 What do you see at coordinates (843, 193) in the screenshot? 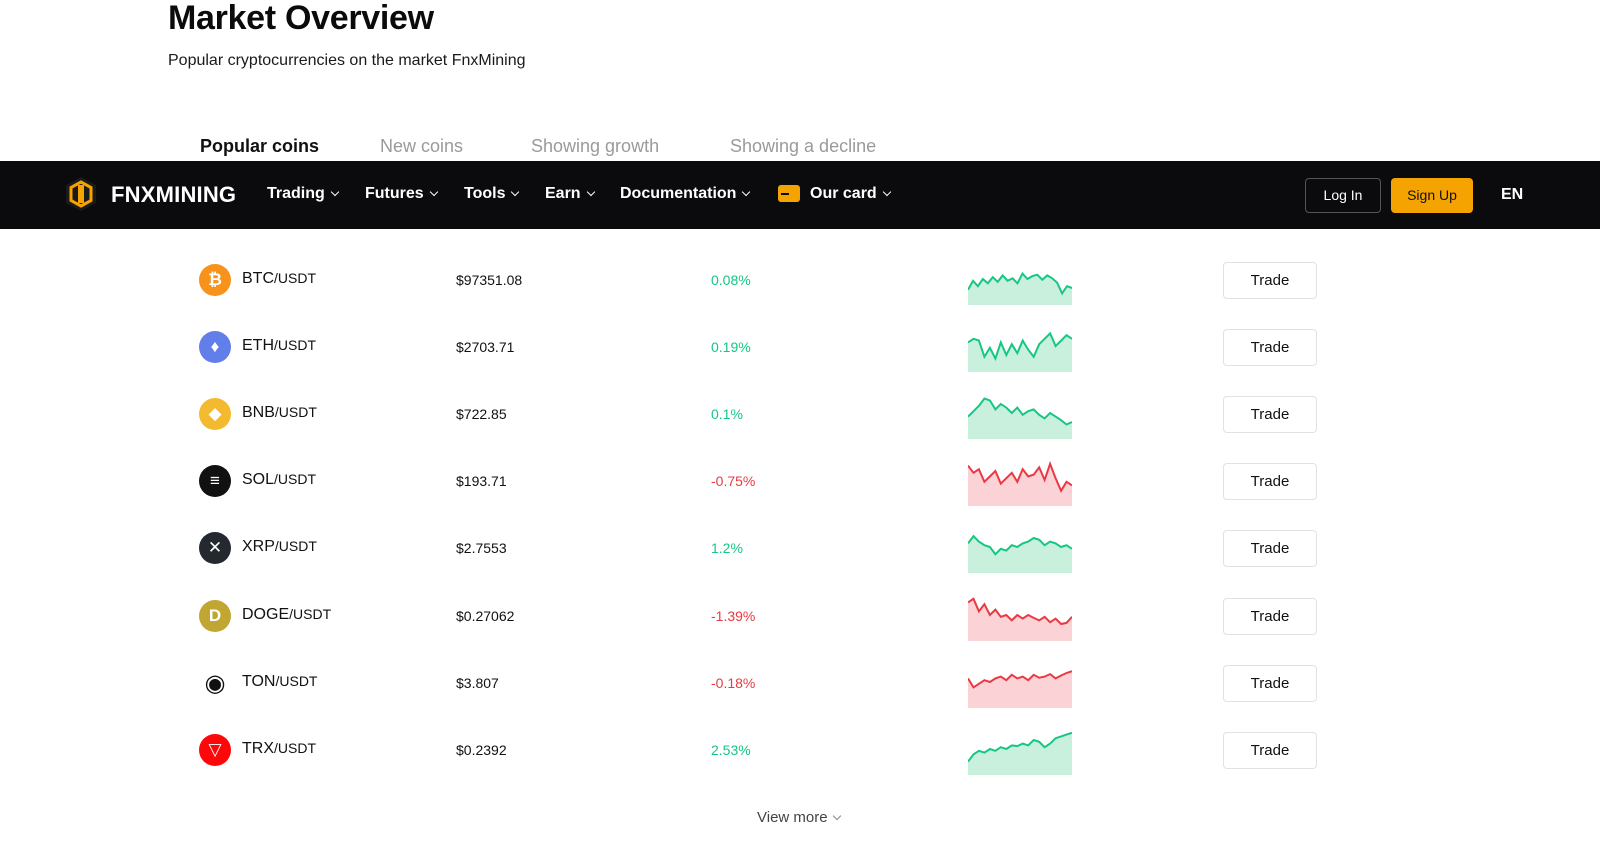
I see `nav-our-card-label: Our card` at bounding box center [843, 193].